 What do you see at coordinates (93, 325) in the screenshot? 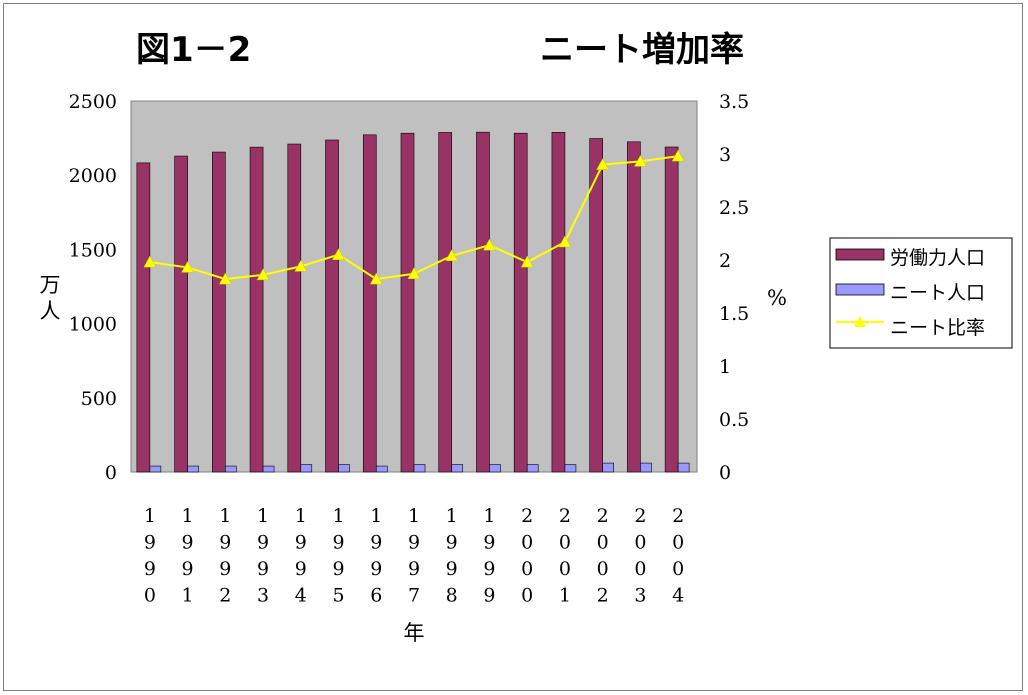
I see `y-tick-left: 1000` at bounding box center [93, 325].